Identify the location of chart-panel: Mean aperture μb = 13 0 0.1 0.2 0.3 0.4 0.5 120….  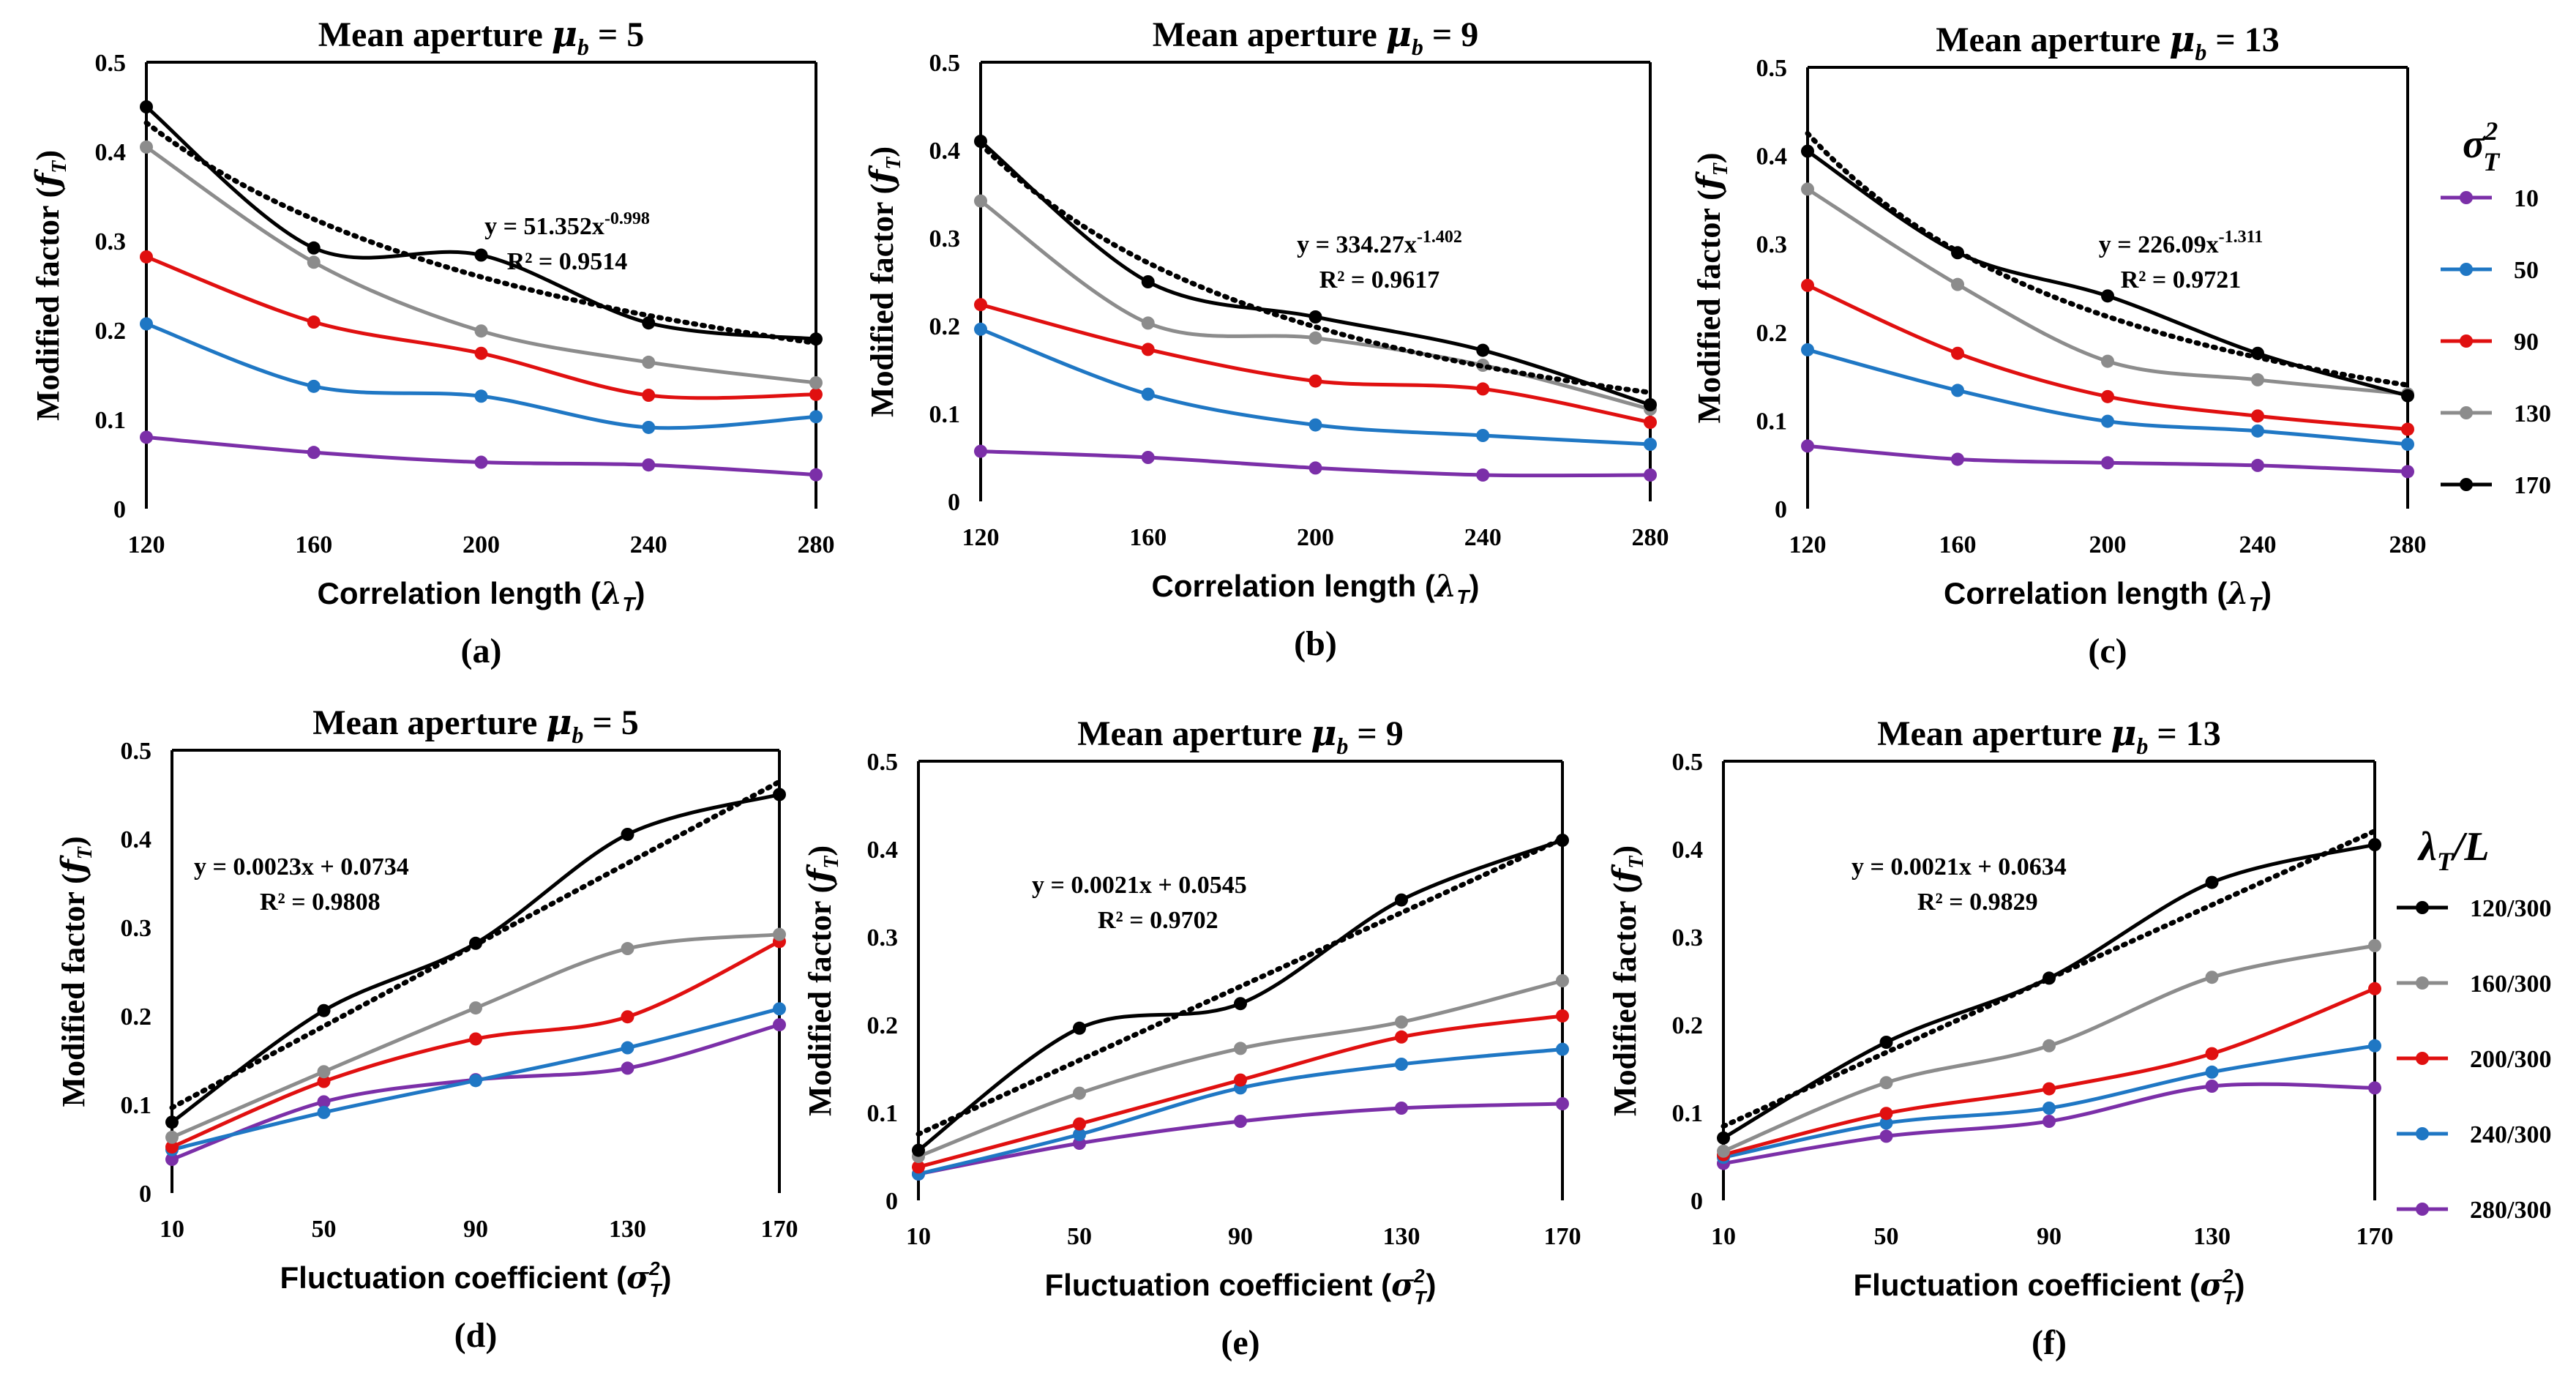
(2058, 344).